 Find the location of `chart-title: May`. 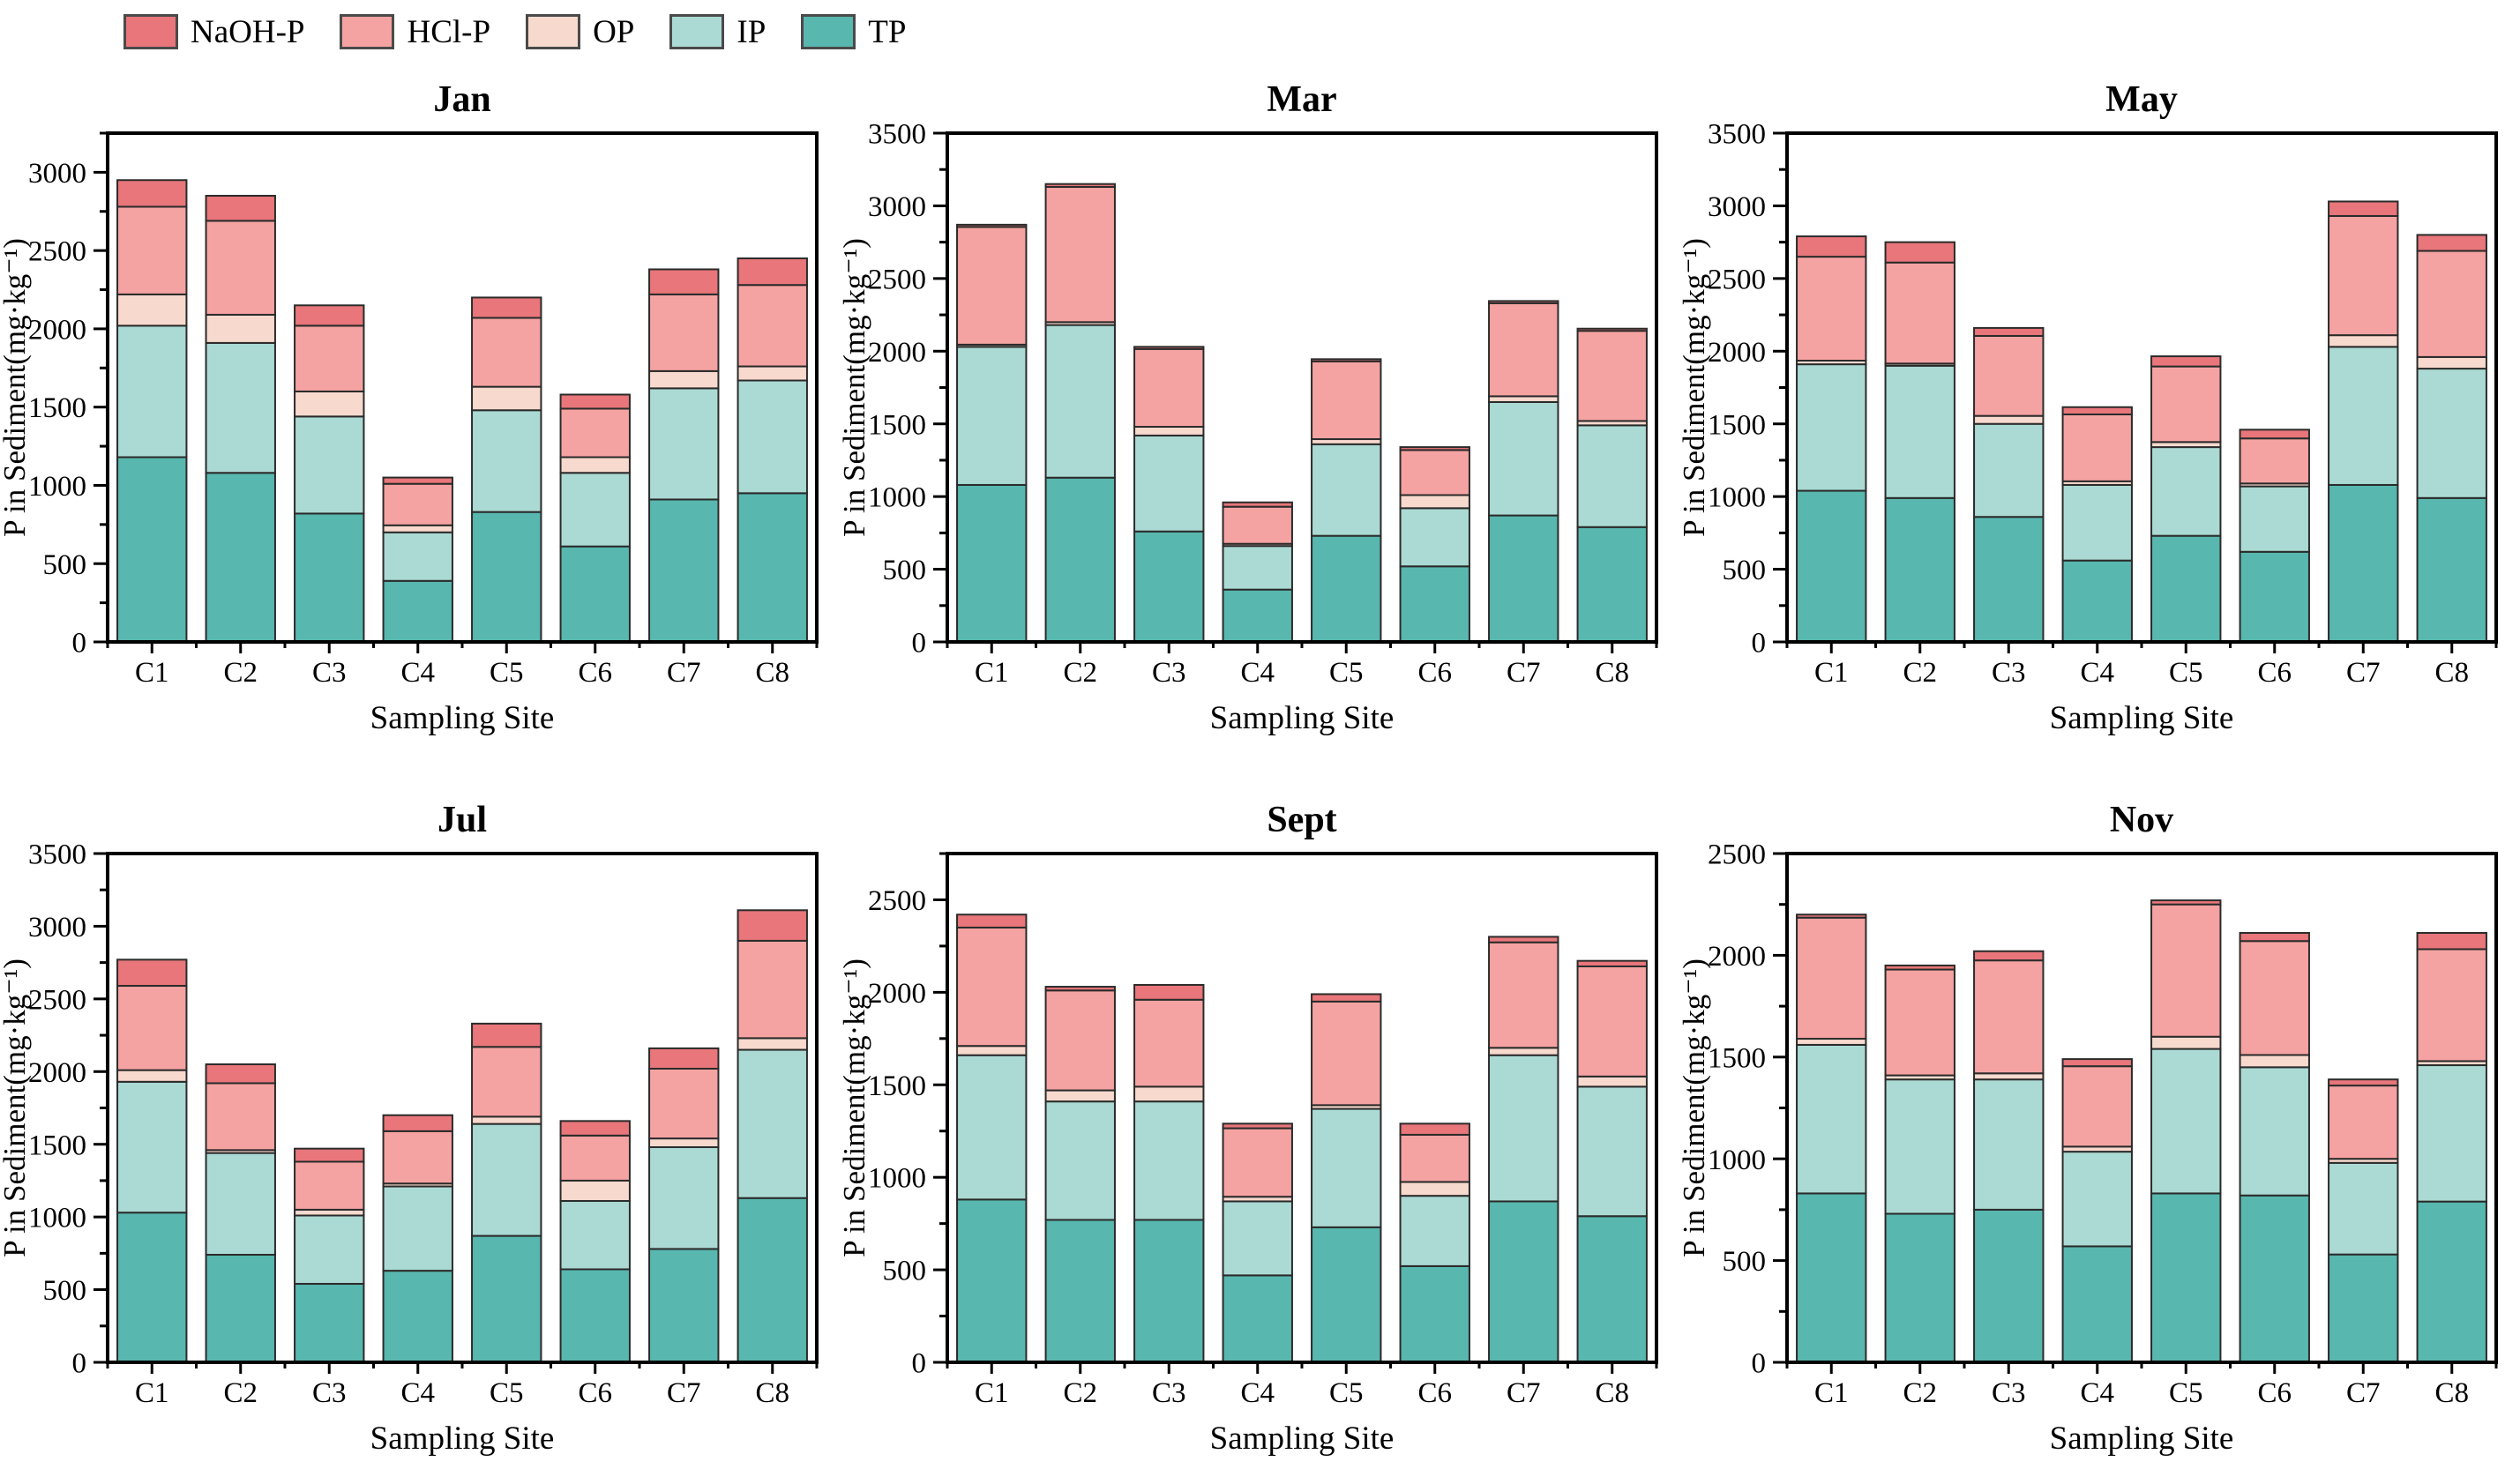

chart-title: May is located at coordinates (2141, 99).